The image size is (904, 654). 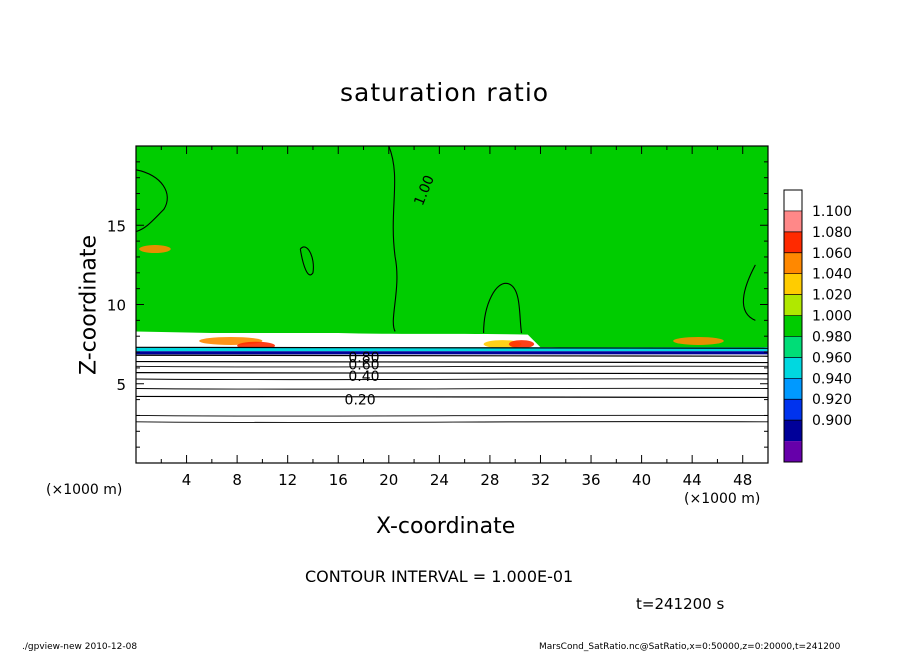 I want to click on x-tick-label: 24, so click(x=439, y=480).